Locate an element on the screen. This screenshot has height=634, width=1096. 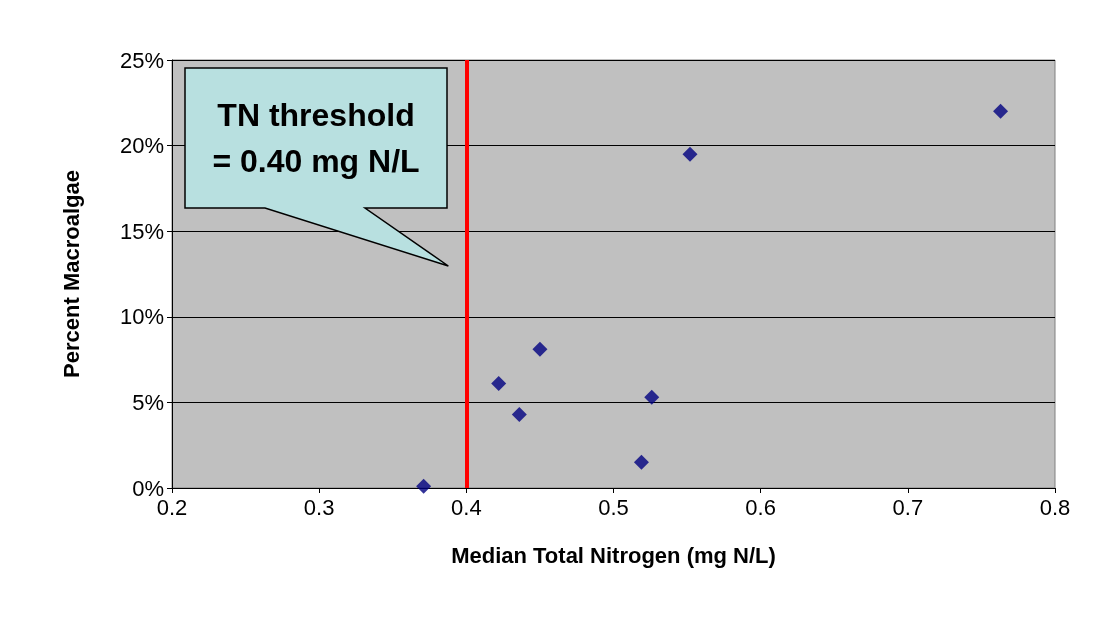
y-tick-label: 0% is located at coordinates (148, 488).